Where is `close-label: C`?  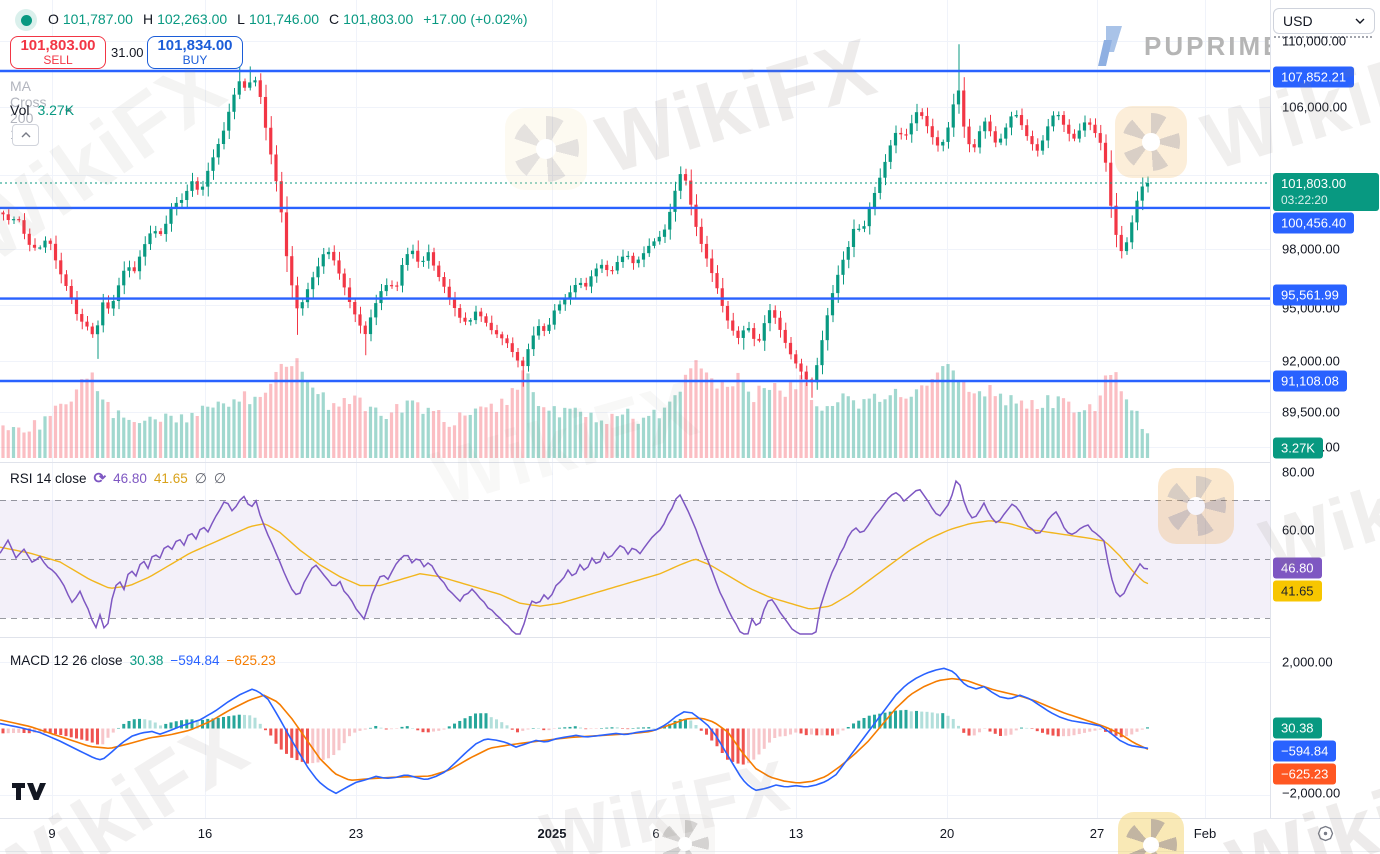
close-label: C is located at coordinates (334, 19).